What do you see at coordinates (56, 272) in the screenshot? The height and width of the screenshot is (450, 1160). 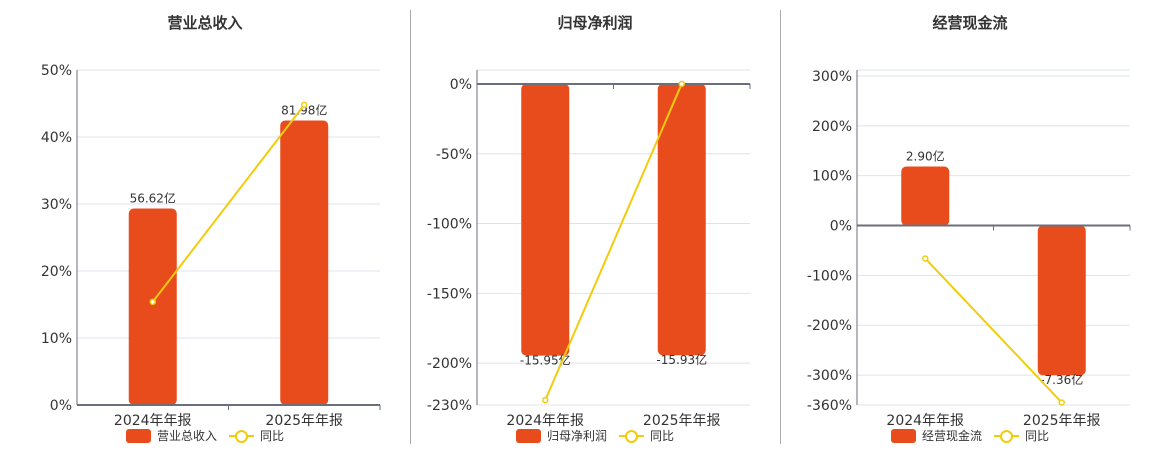 I see `y-tick-label: 20%` at bounding box center [56, 272].